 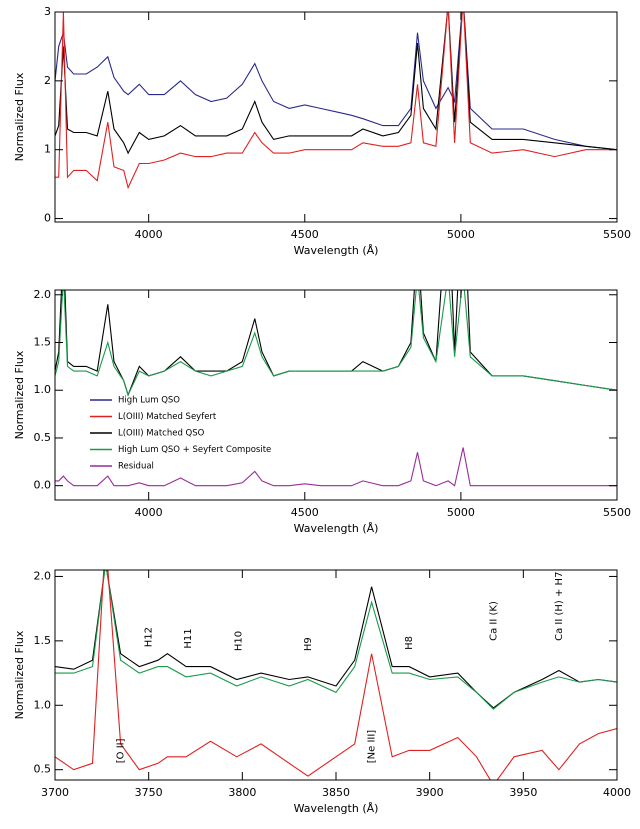 I want to click on annotation: Ca II (K), so click(x=493, y=621).